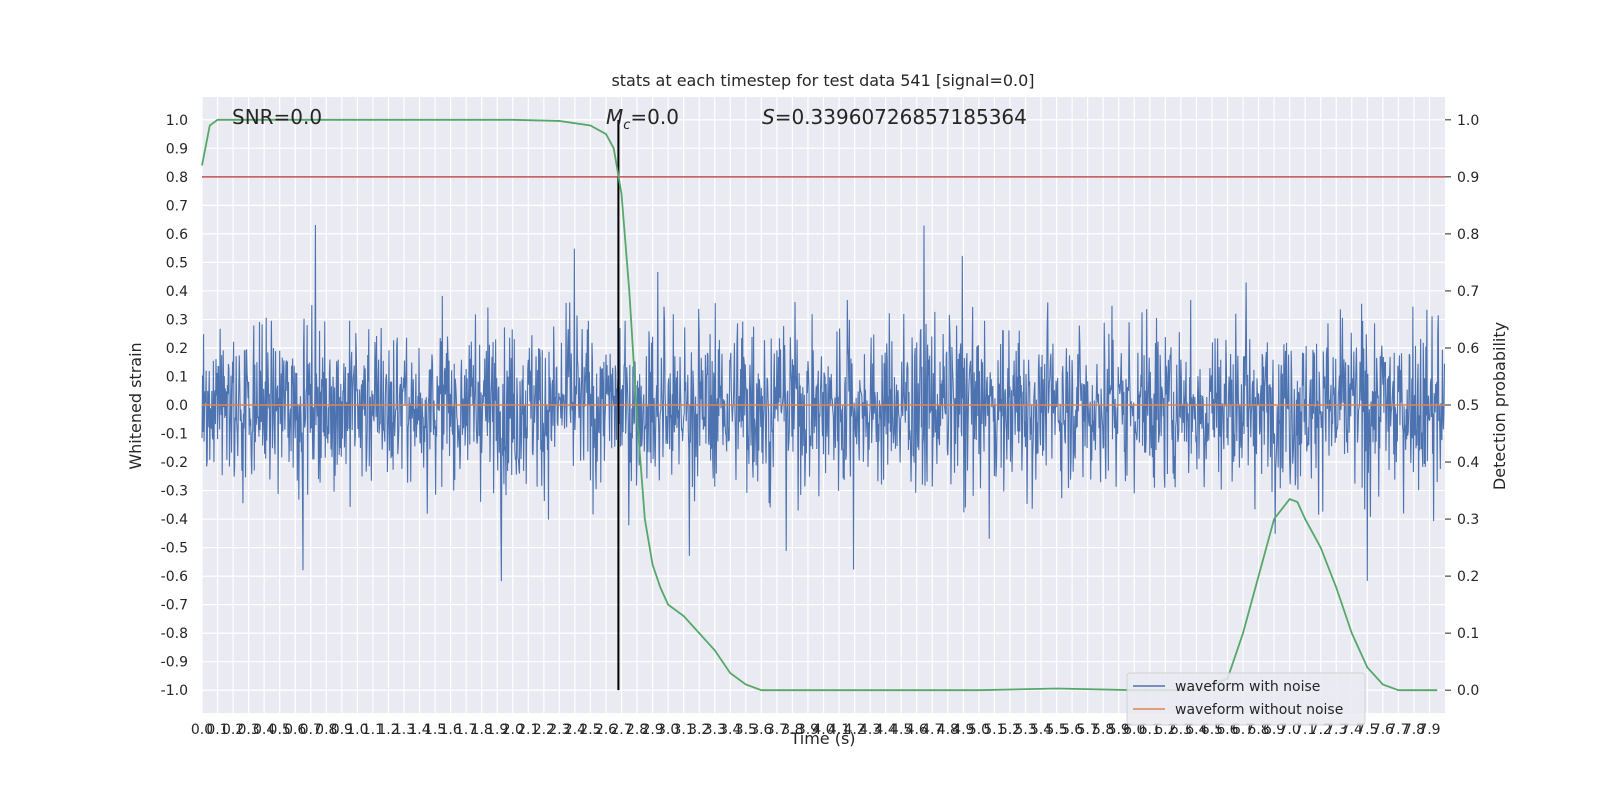 The image size is (1600, 800). I want to click on y2-tick-label: 0.1, so click(1468, 634).